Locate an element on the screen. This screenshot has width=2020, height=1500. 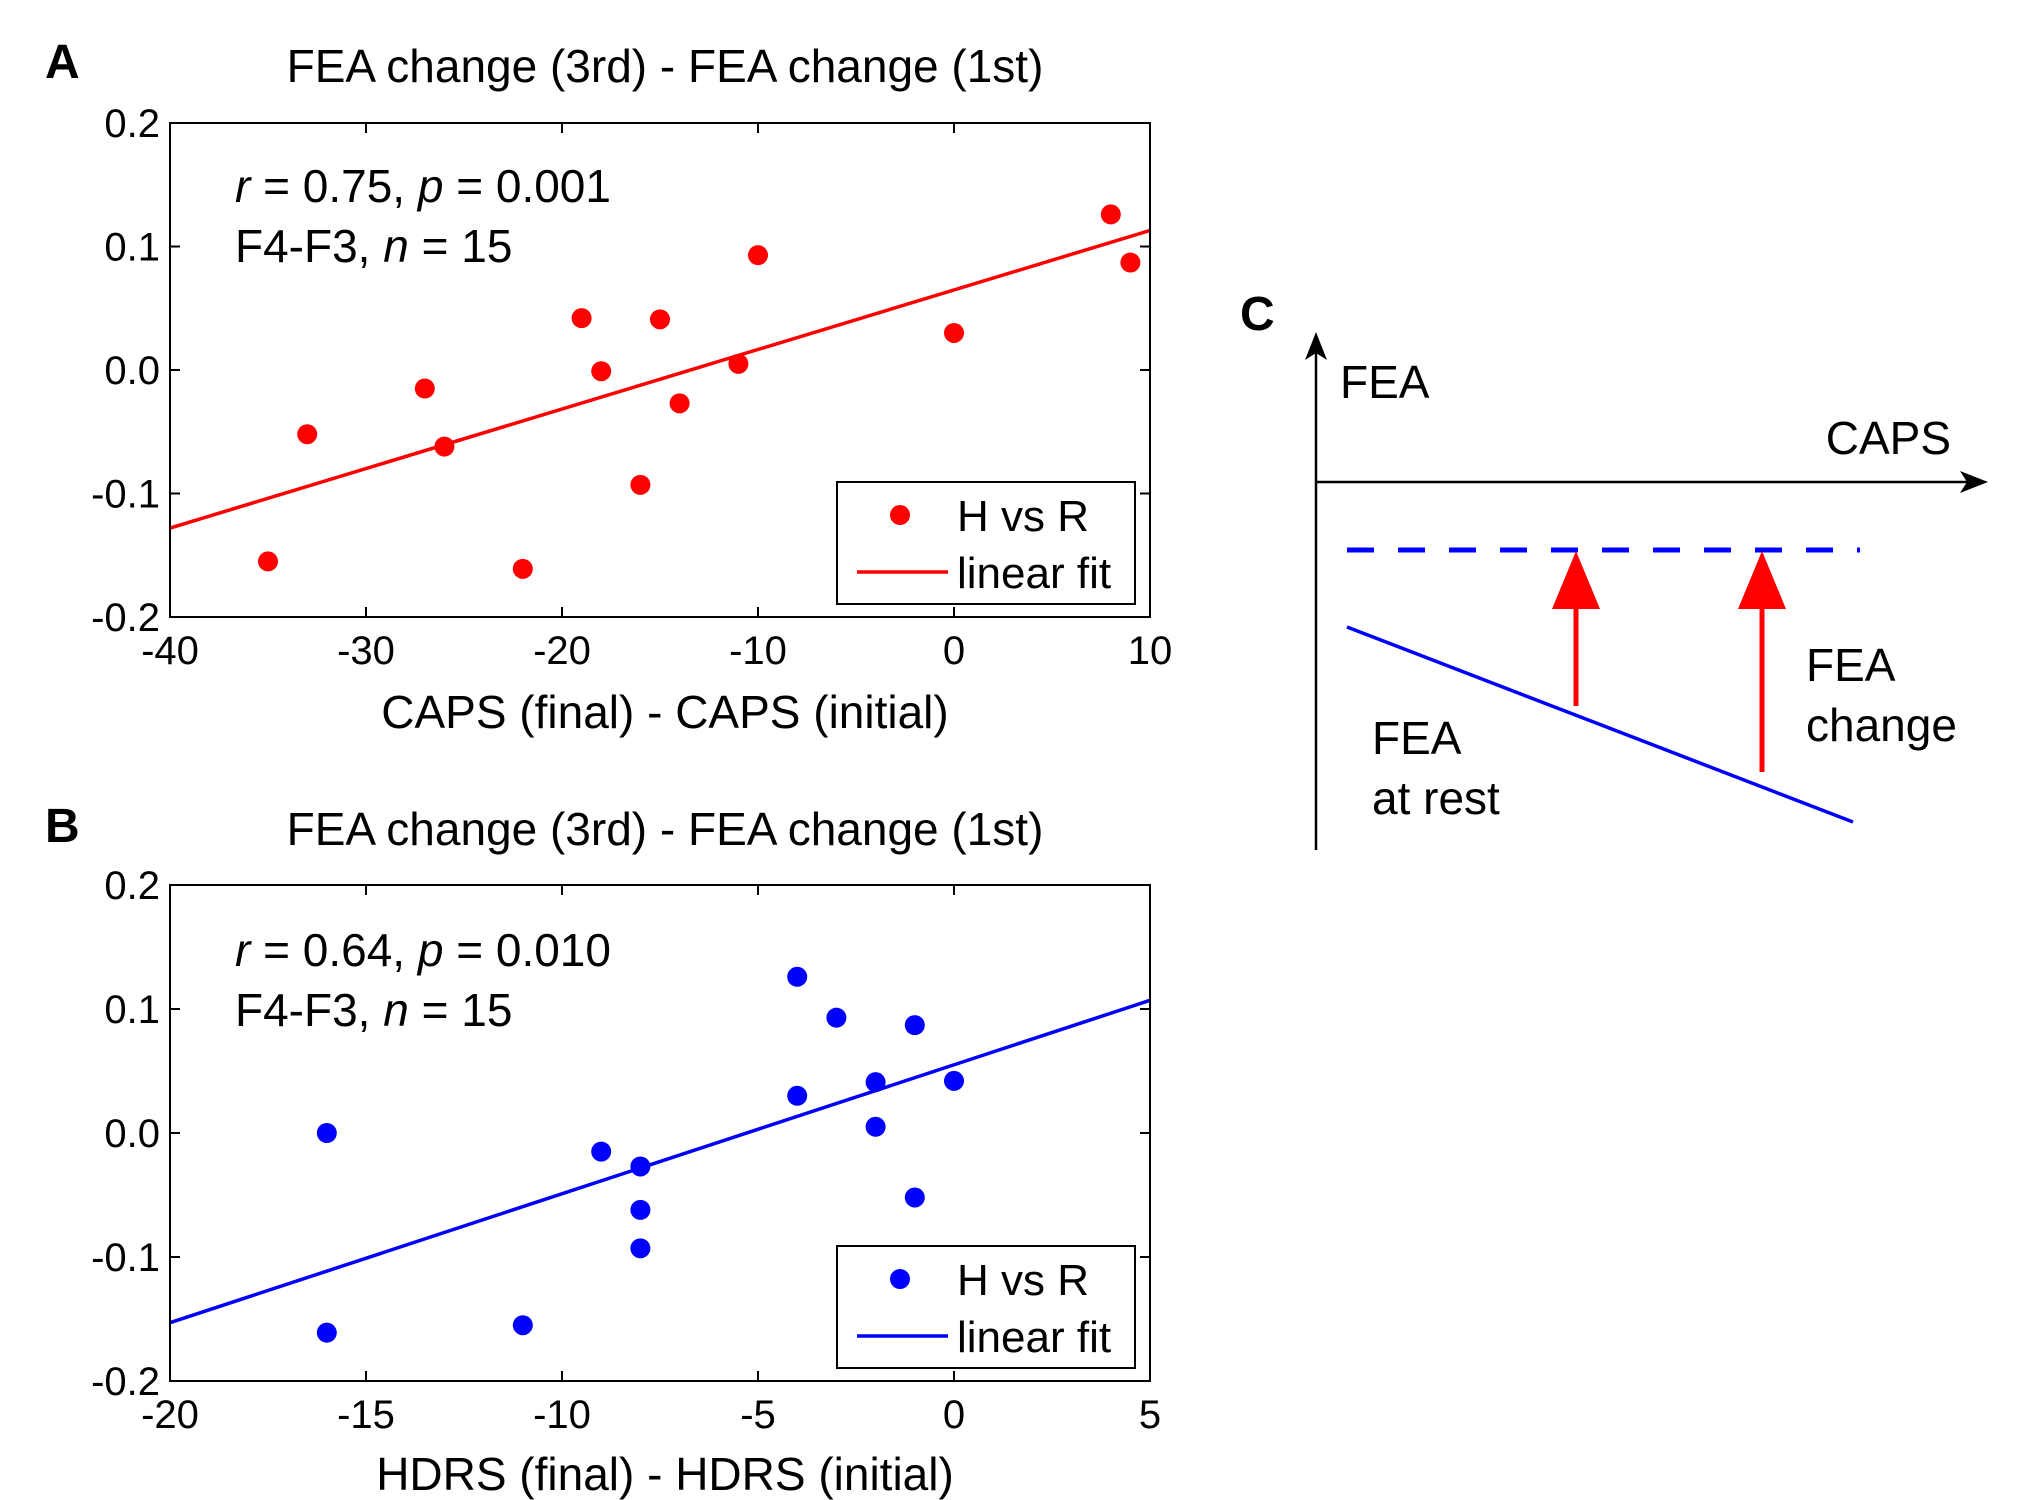
diagram-rest-label-line1: FEA is located at coordinates (1417, 738).